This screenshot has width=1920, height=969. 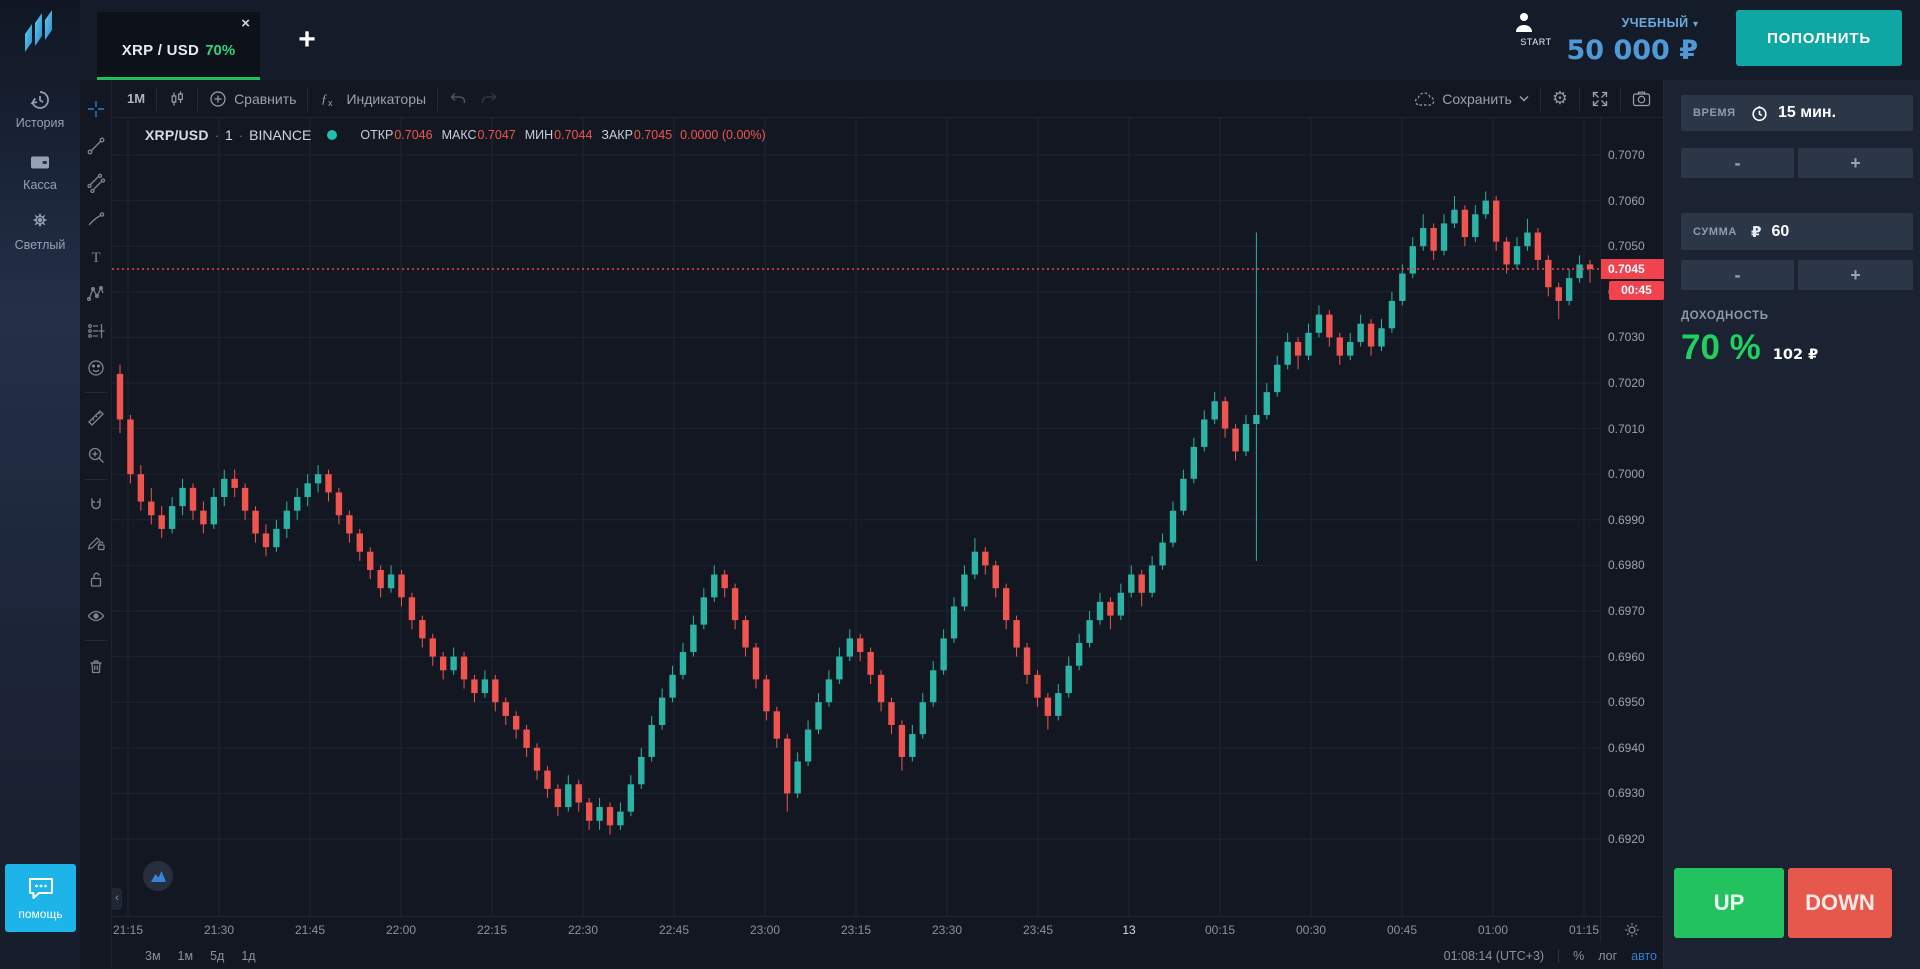 I want to click on tab-xrp-usd: XRP / USD 70% ×, so click(x=178, y=46).